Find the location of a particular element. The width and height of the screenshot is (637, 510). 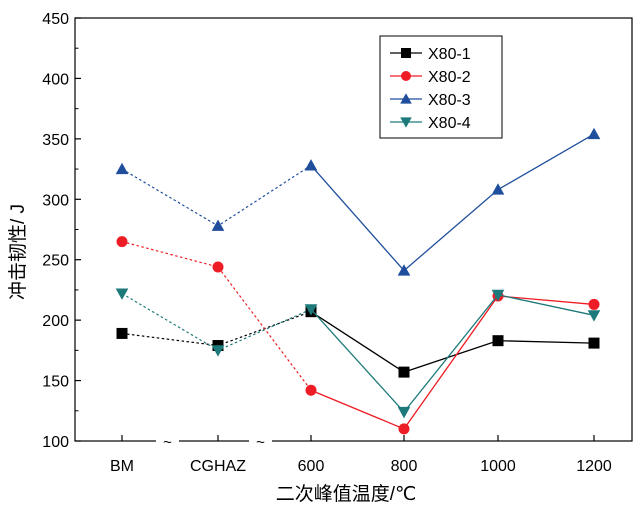

x-tick-label: 800 is located at coordinates (404, 466).